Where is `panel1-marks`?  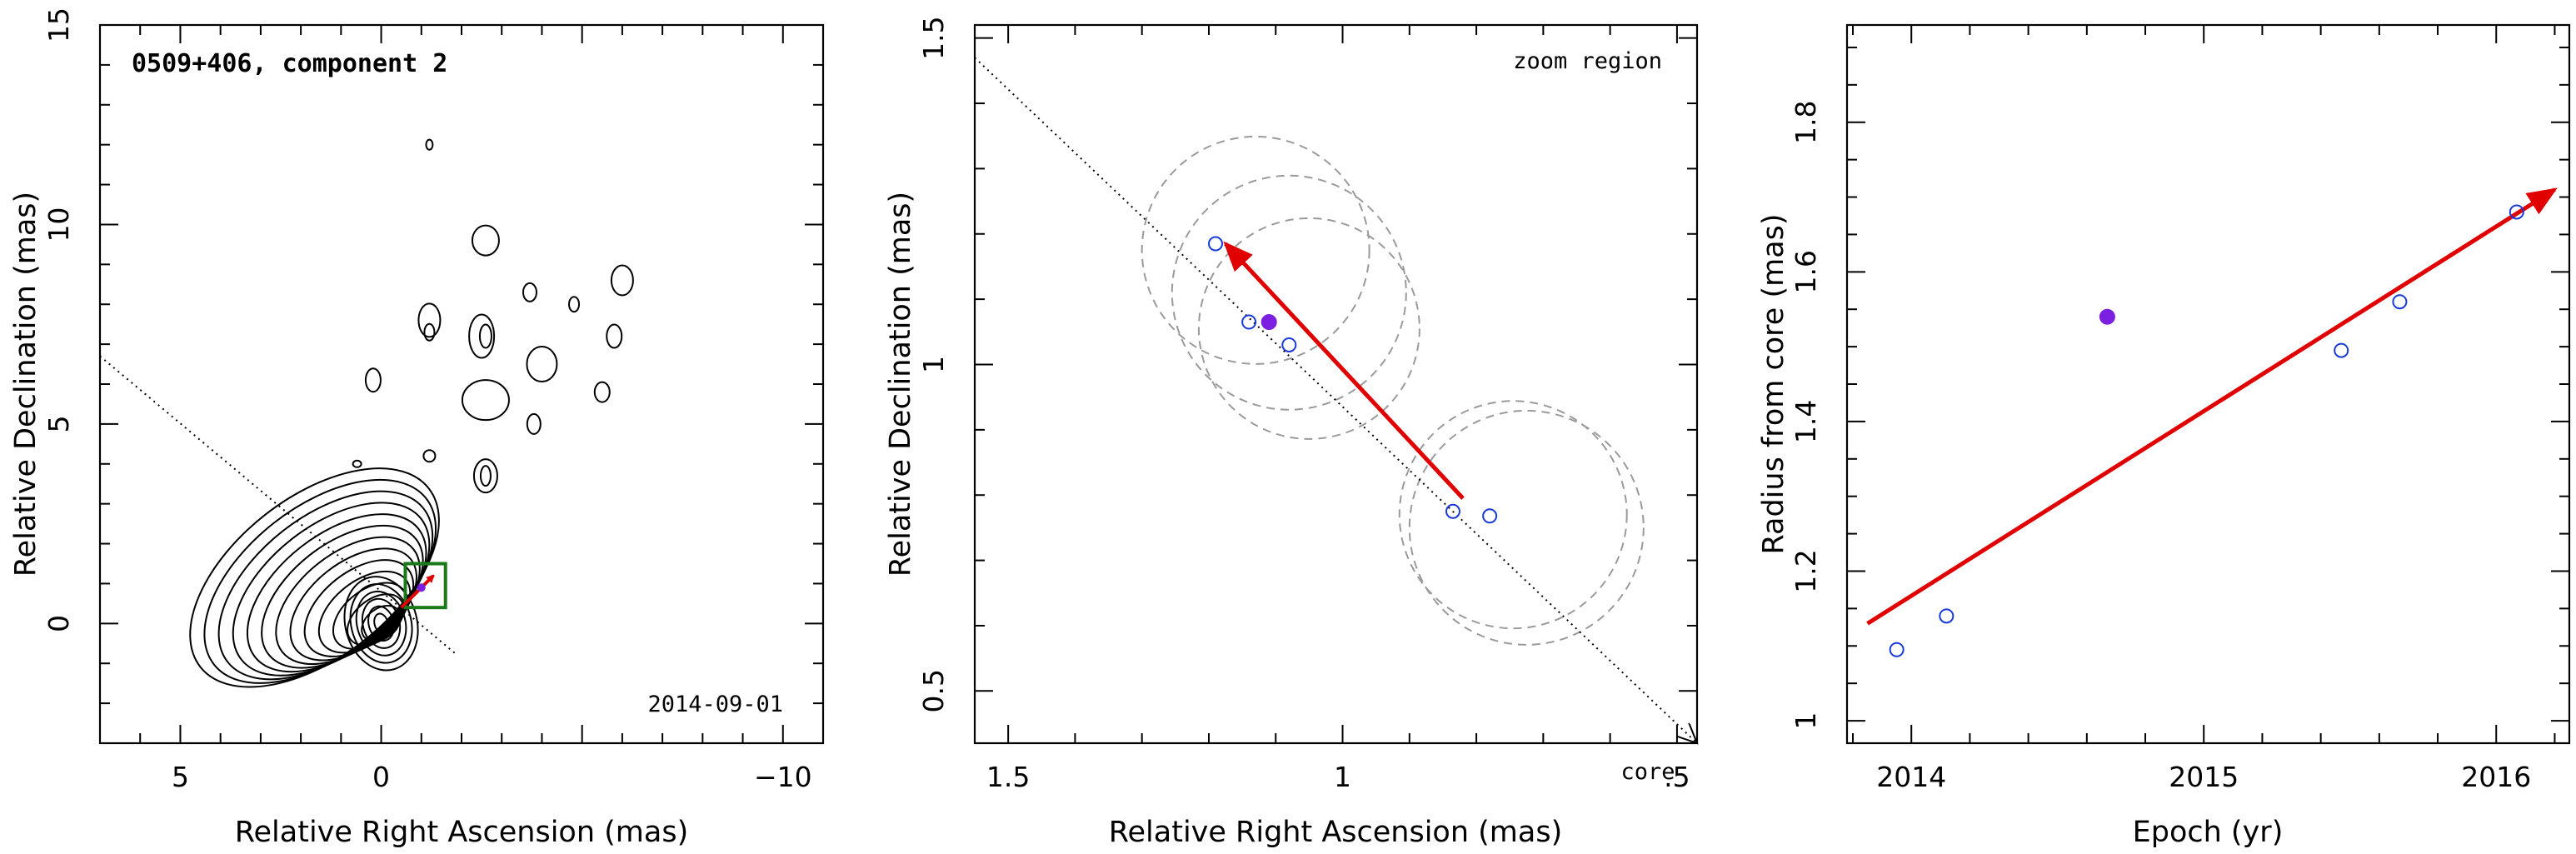
panel1-marks is located at coordinates (278, 506).